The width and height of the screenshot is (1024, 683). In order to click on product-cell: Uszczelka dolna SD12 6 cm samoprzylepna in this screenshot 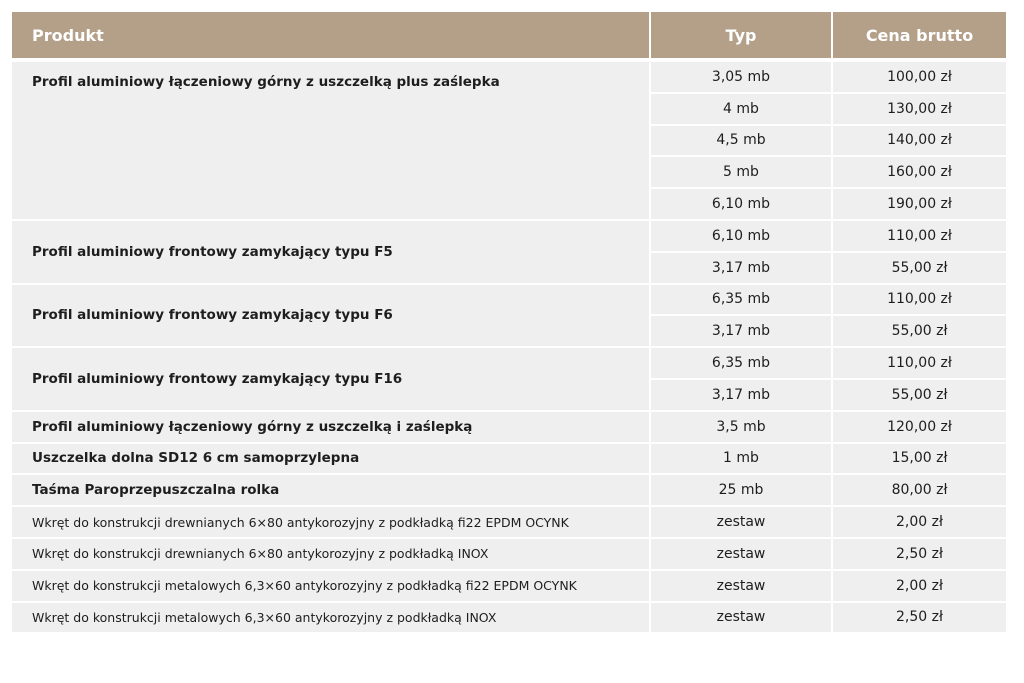, I will do `click(331, 458)`.